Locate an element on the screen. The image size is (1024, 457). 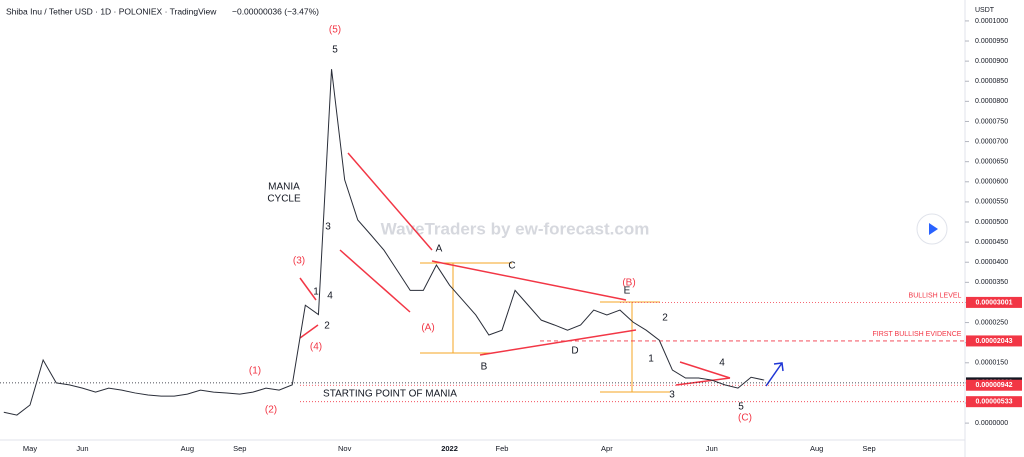
y-tick-label: 0.0000150 is located at coordinates (991, 363).